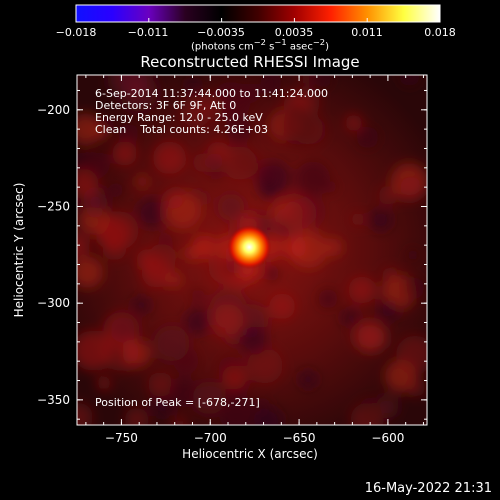 Image resolution: width=500 pixels, height=500 pixels. I want to click on y-tick-label: −350, so click(53, 400).